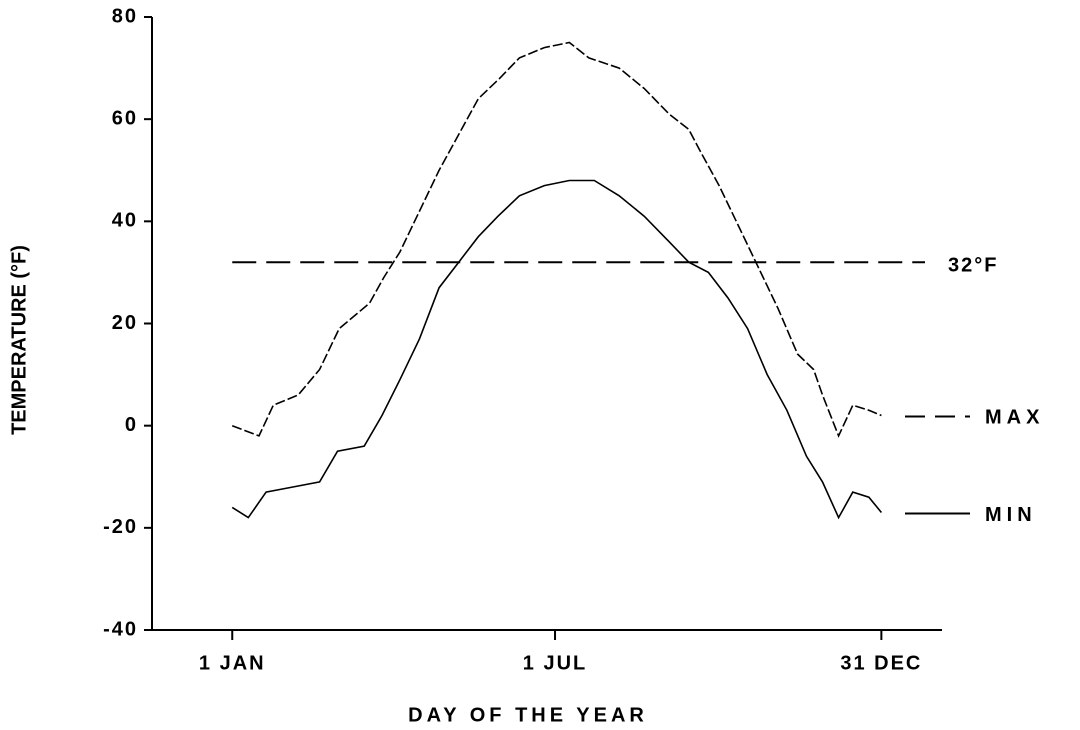 The image size is (1080, 730). What do you see at coordinates (120, 527) in the screenshot?
I see `y-tick-label: -20` at bounding box center [120, 527].